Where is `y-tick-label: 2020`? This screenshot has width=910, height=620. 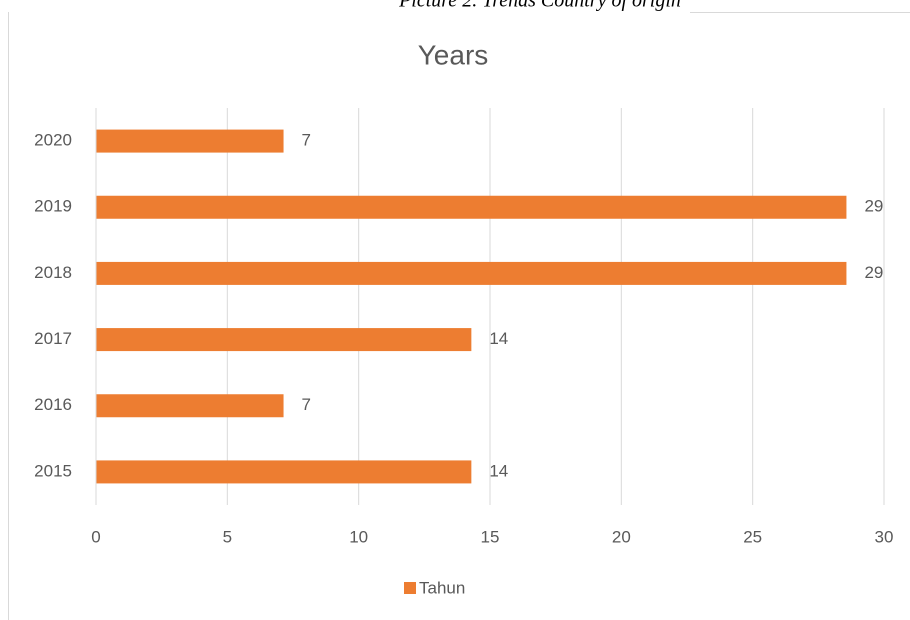 y-tick-label: 2020 is located at coordinates (53, 140).